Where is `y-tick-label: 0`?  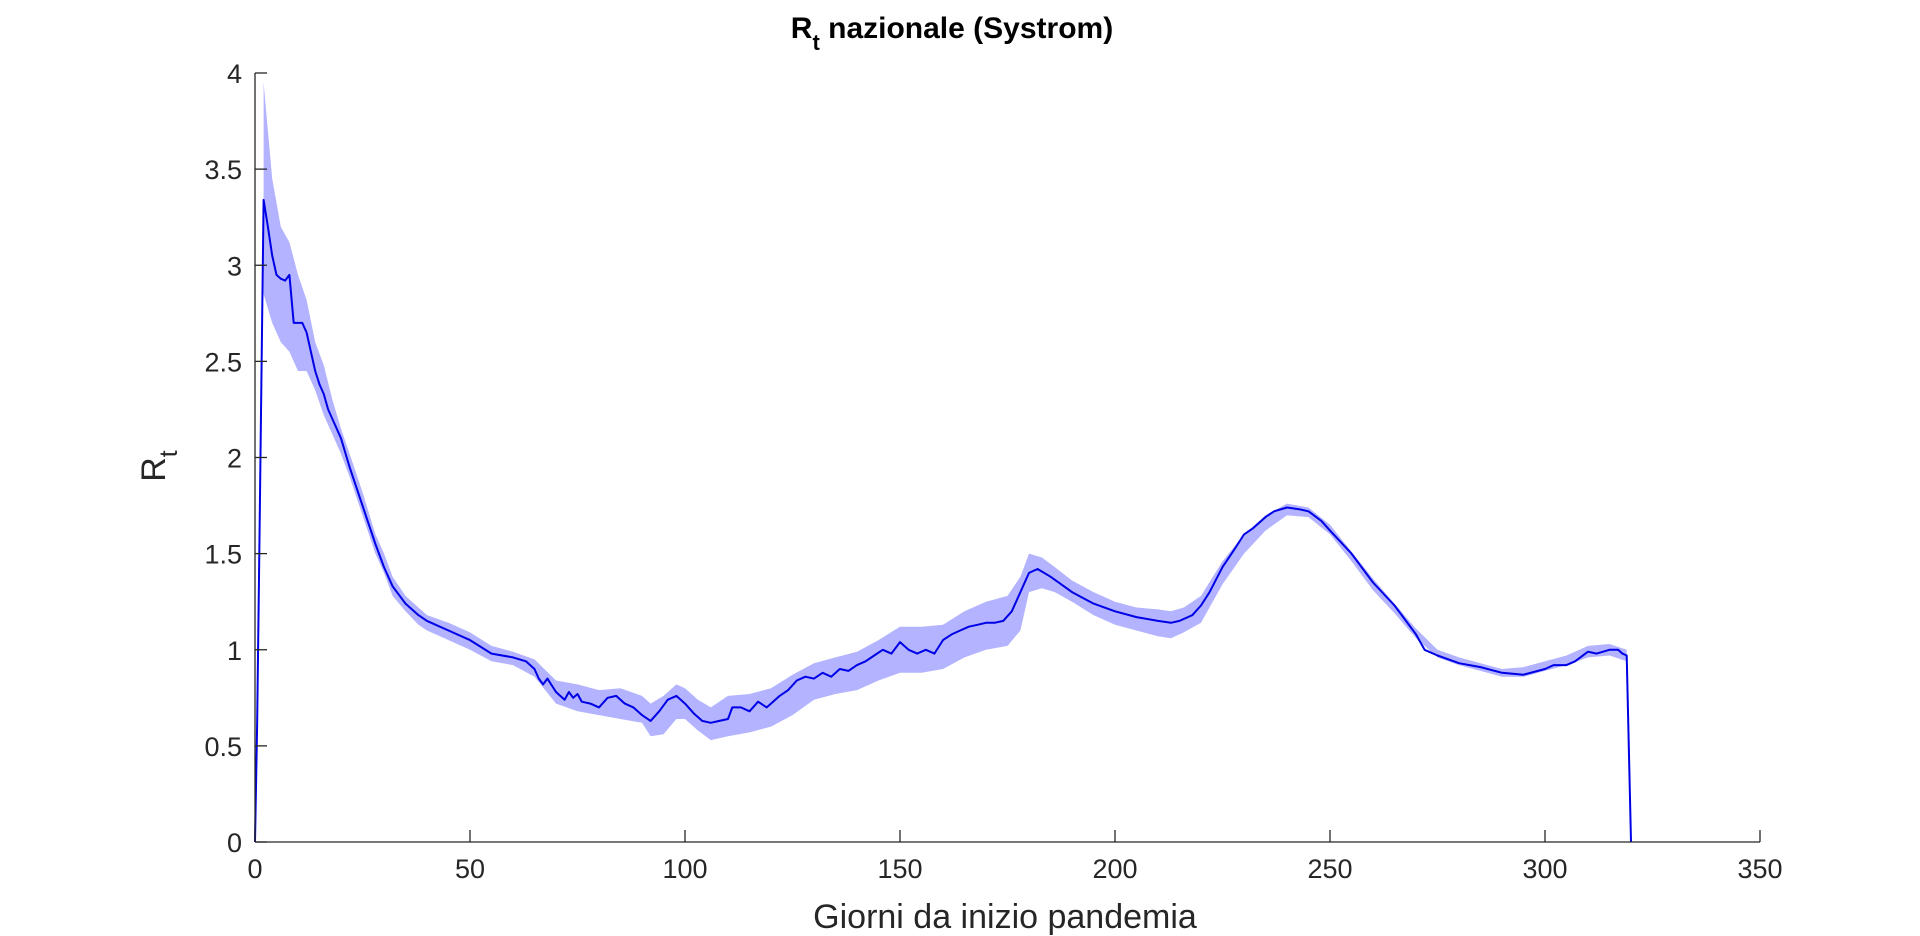
y-tick-label: 0 is located at coordinates (234, 843).